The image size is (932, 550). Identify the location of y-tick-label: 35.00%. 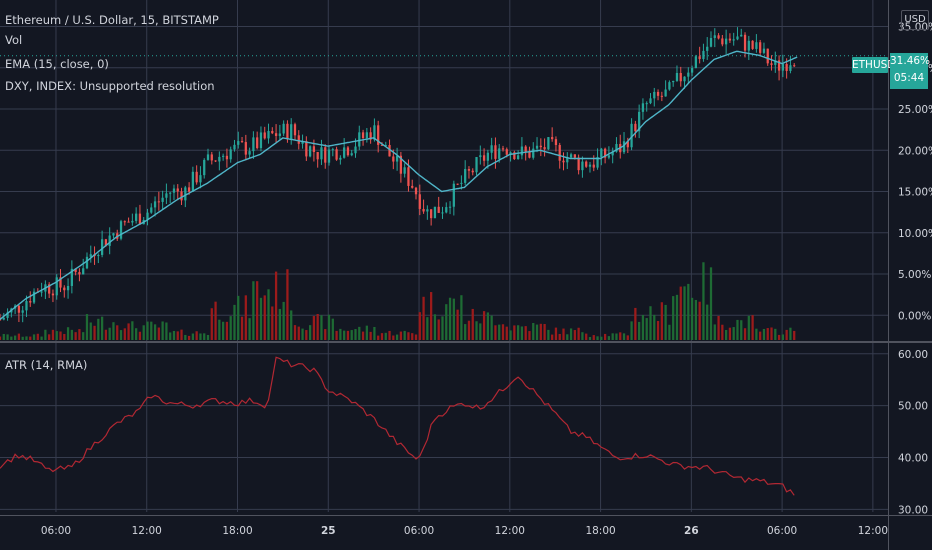
(915, 28).